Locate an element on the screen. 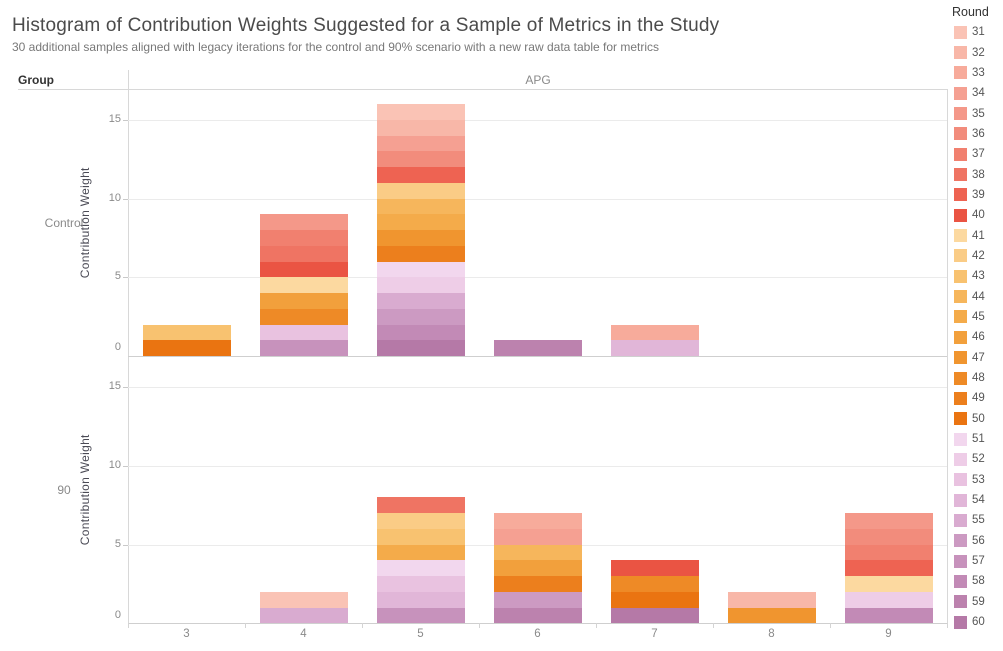  legend-item-label: 31 is located at coordinates (978, 32).